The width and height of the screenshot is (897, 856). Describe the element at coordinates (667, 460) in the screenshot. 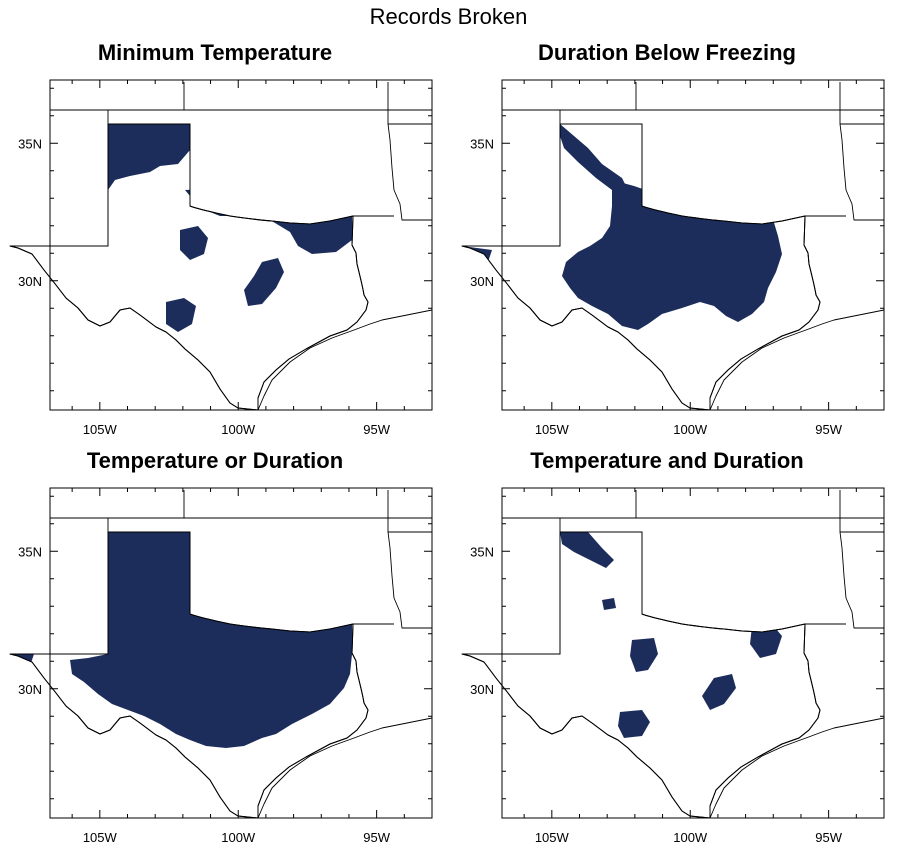

I see `panel-title: Temperature and Duration` at that location.